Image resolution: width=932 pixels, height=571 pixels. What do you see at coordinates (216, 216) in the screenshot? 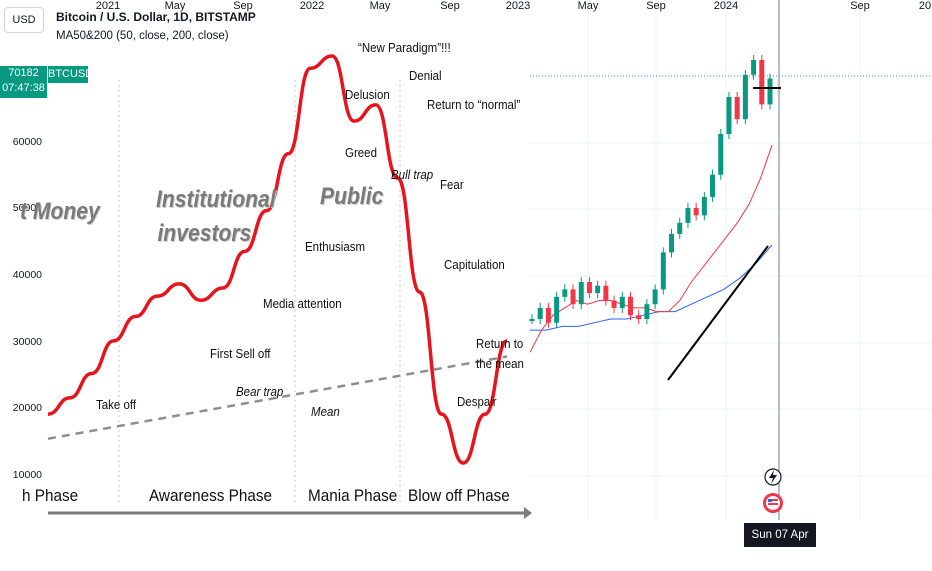
I see `big-phase-label: Institutional investors` at bounding box center [216, 216].